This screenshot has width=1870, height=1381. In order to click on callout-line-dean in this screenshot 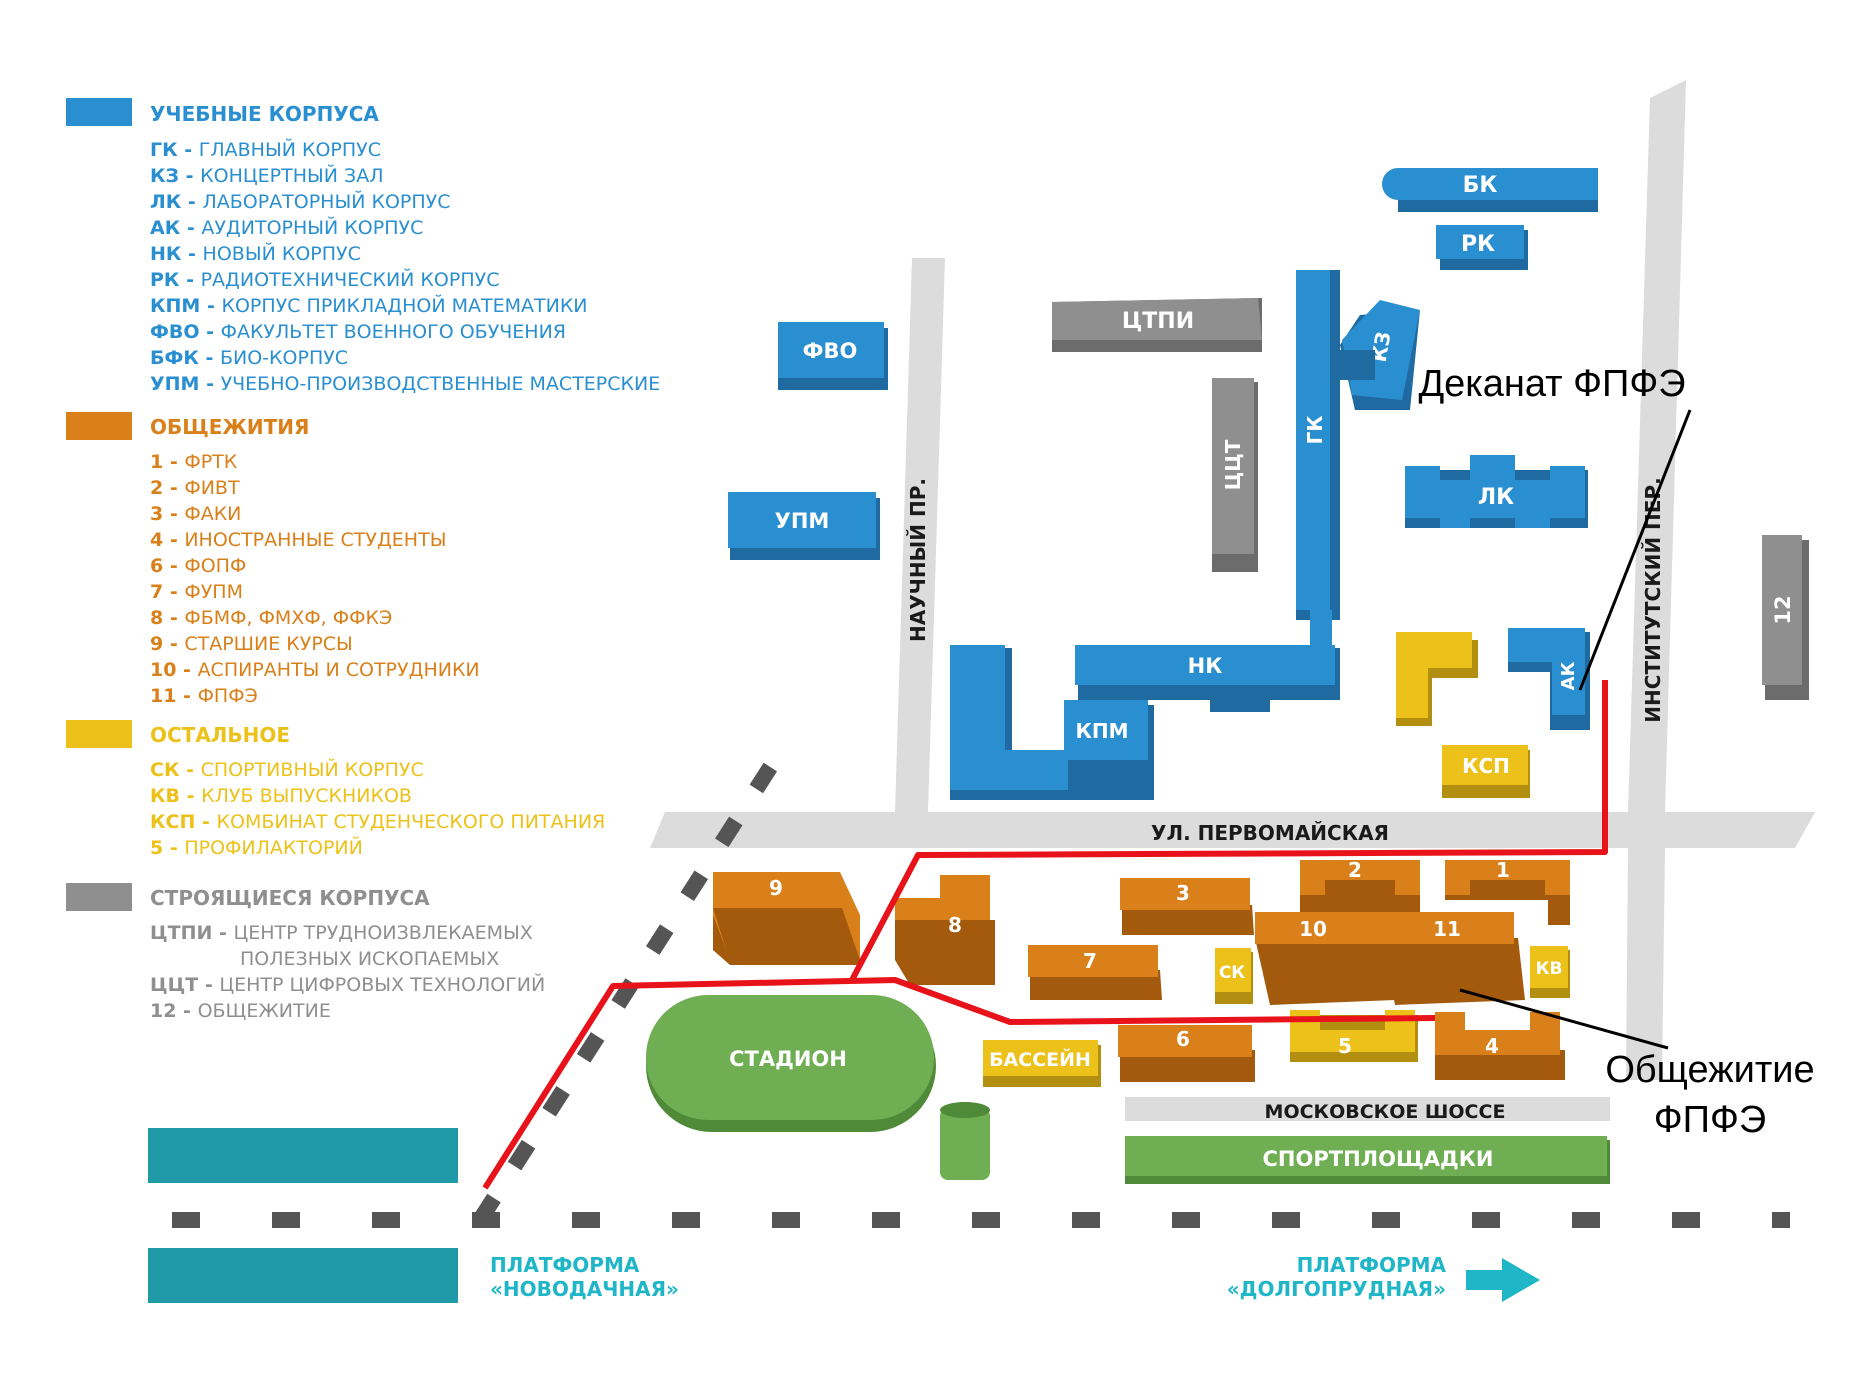, I will do `click(1635, 550)`.